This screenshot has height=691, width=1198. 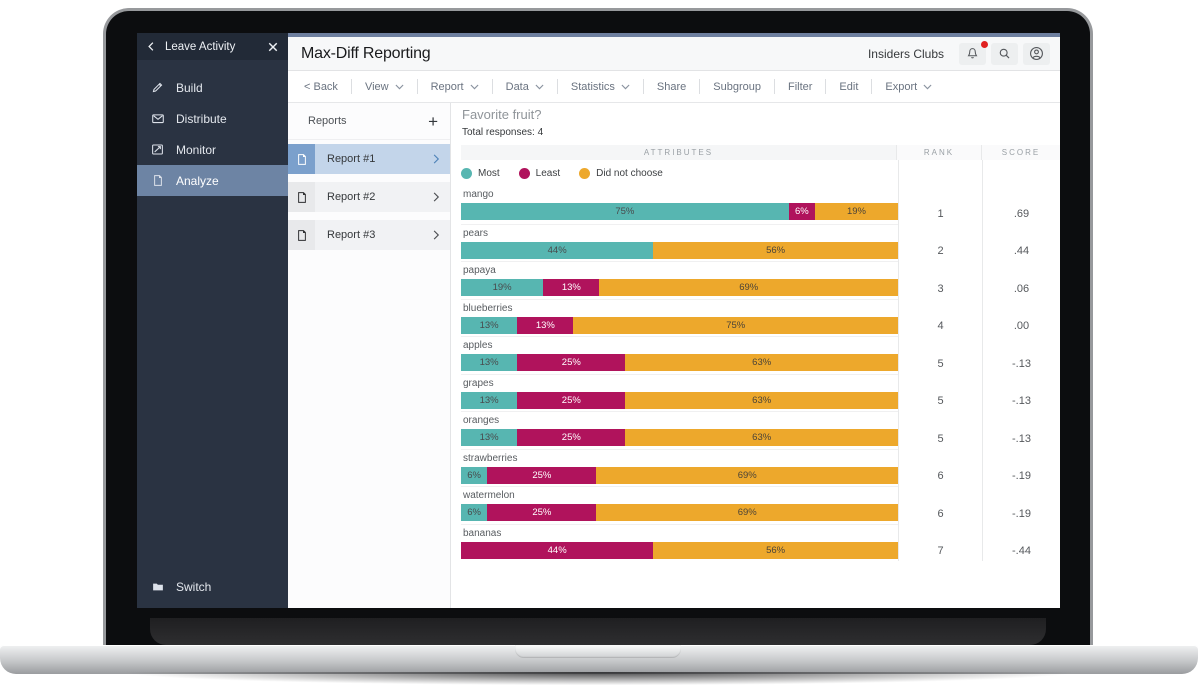 What do you see at coordinates (489, 173) in the screenshot?
I see `legend-label: Most` at bounding box center [489, 173].